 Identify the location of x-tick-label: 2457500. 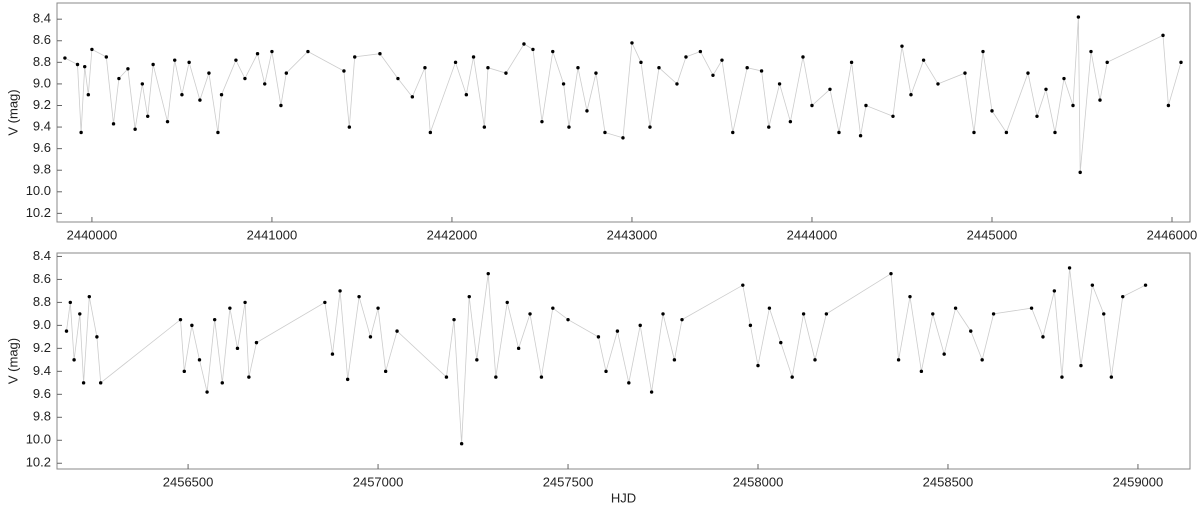
(568, 481).